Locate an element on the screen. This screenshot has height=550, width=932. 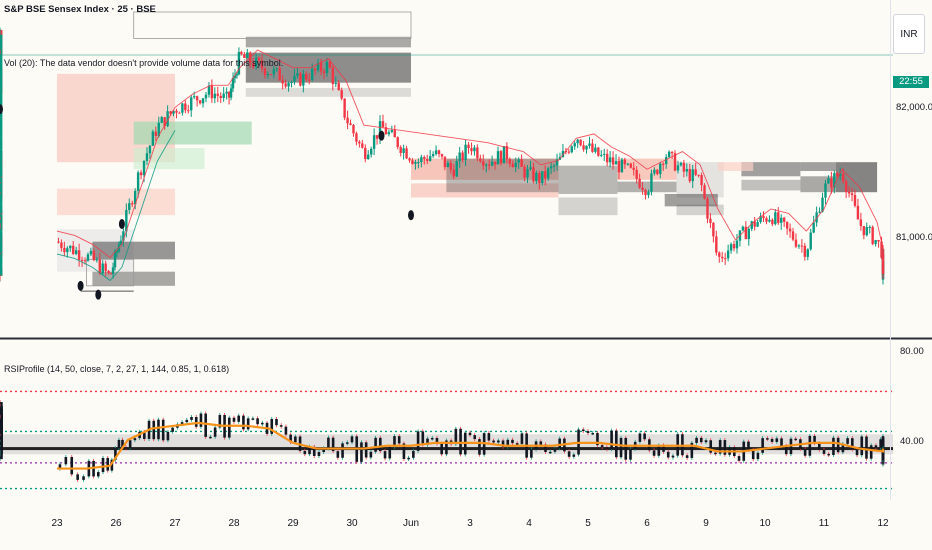
currency-button: INR is located at coordinates (909, 34).